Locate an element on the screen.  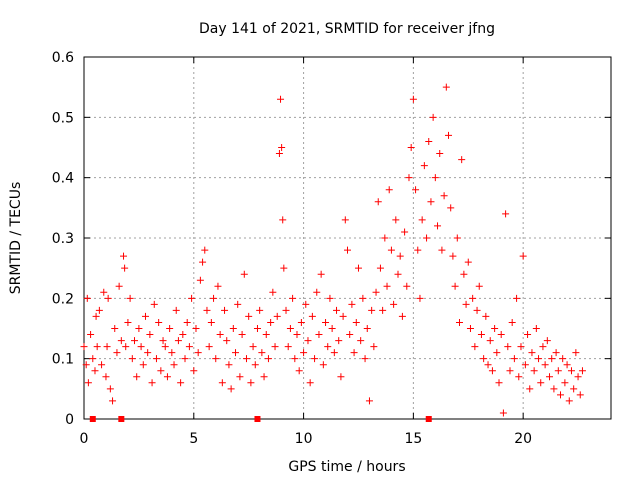
y-tick-label: 0 is located at coordinates (69, 420).